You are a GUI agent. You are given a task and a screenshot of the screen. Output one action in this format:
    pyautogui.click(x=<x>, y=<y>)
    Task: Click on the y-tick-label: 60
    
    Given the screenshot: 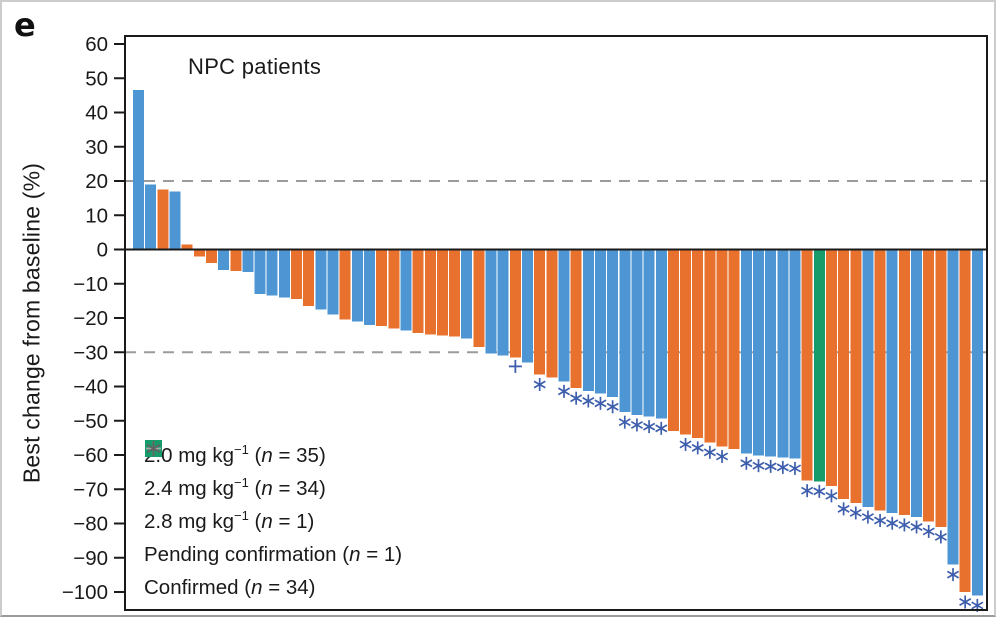 What is the action you would take?
    pyautogui.click(x=96, y=44)
    